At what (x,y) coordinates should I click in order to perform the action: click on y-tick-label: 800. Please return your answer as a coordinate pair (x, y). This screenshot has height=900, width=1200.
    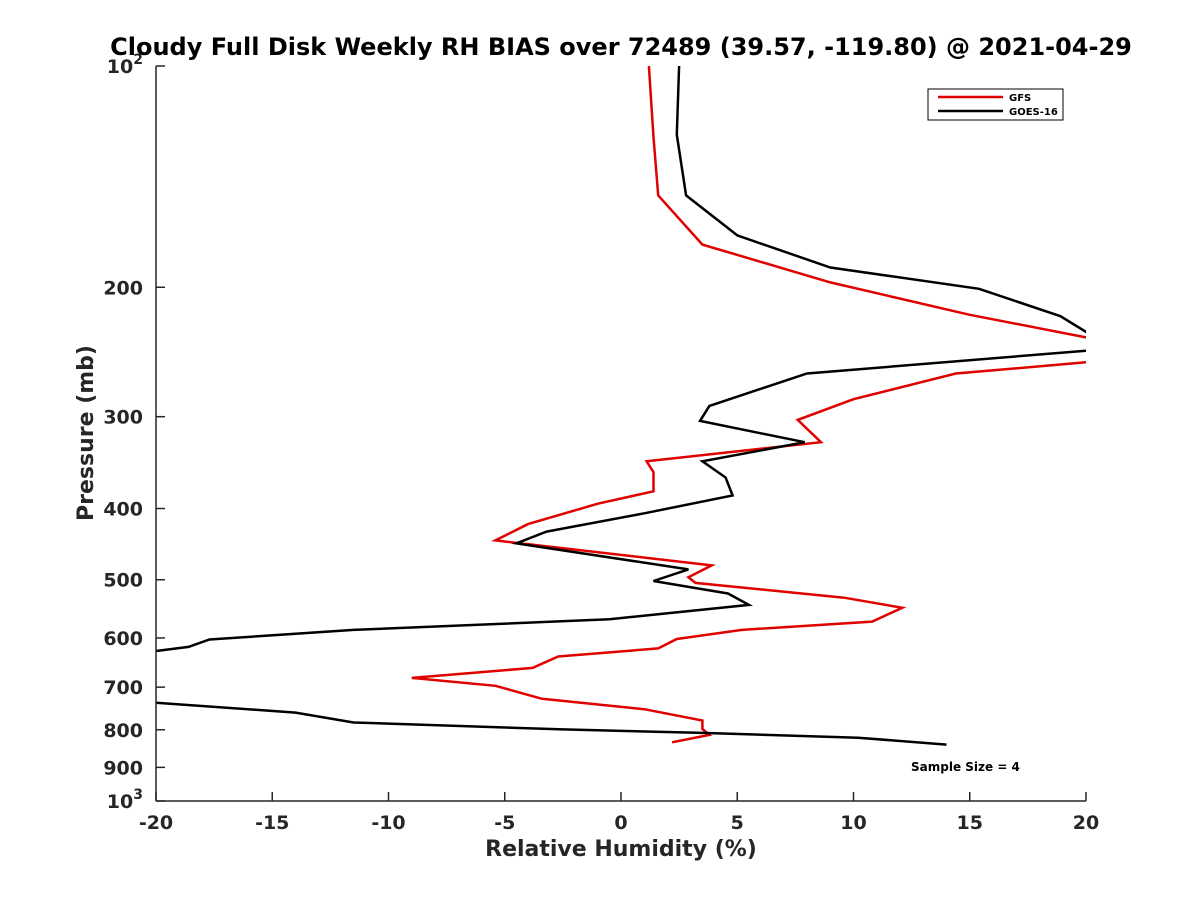
    Looking at the image, I should click on (123, 731).